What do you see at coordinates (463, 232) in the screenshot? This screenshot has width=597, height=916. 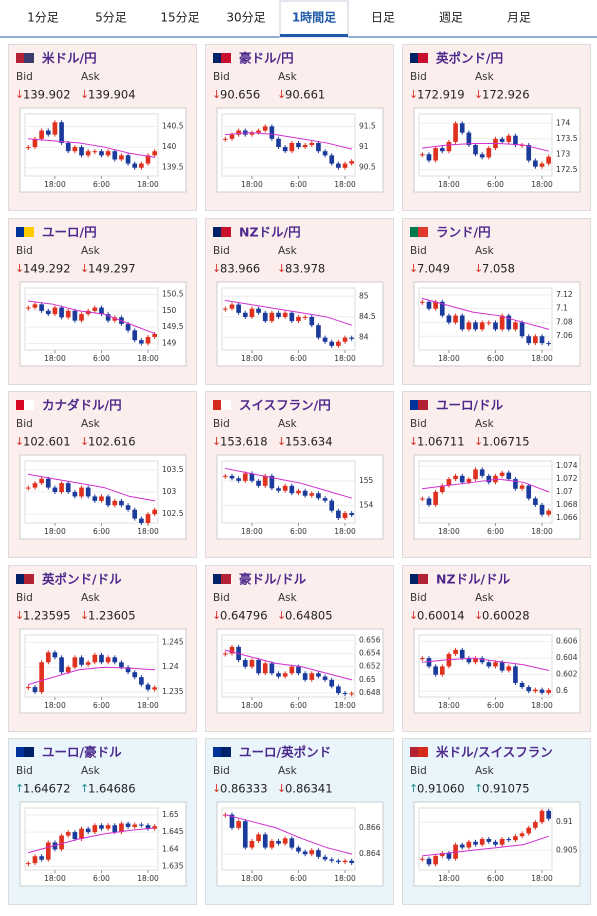 I see `pair-title: ランド/円` at bounding box center [463, 232].